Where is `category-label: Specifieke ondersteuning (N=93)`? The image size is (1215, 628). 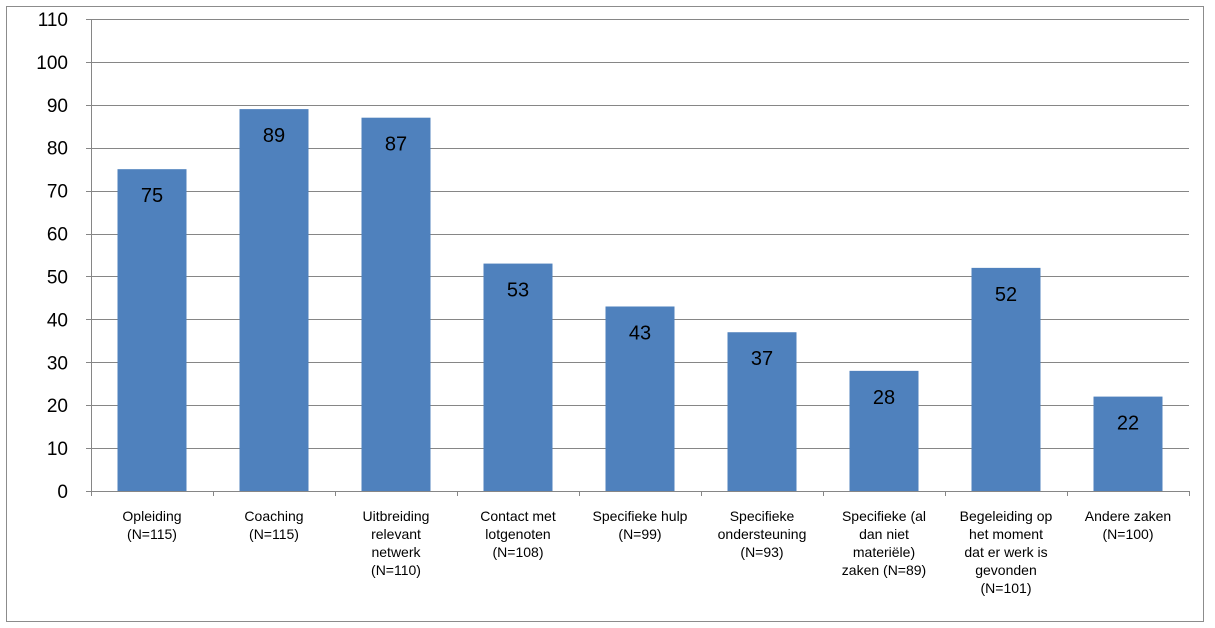 category-label: Specifieke ondersteuning (N=93) is located at coordinates (762, 534).